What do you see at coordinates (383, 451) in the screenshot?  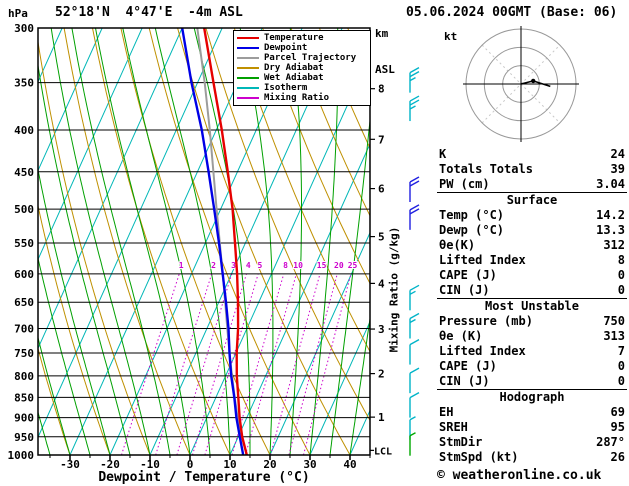 I see `lcl-label: LCL` at bounding box center [383, 451].